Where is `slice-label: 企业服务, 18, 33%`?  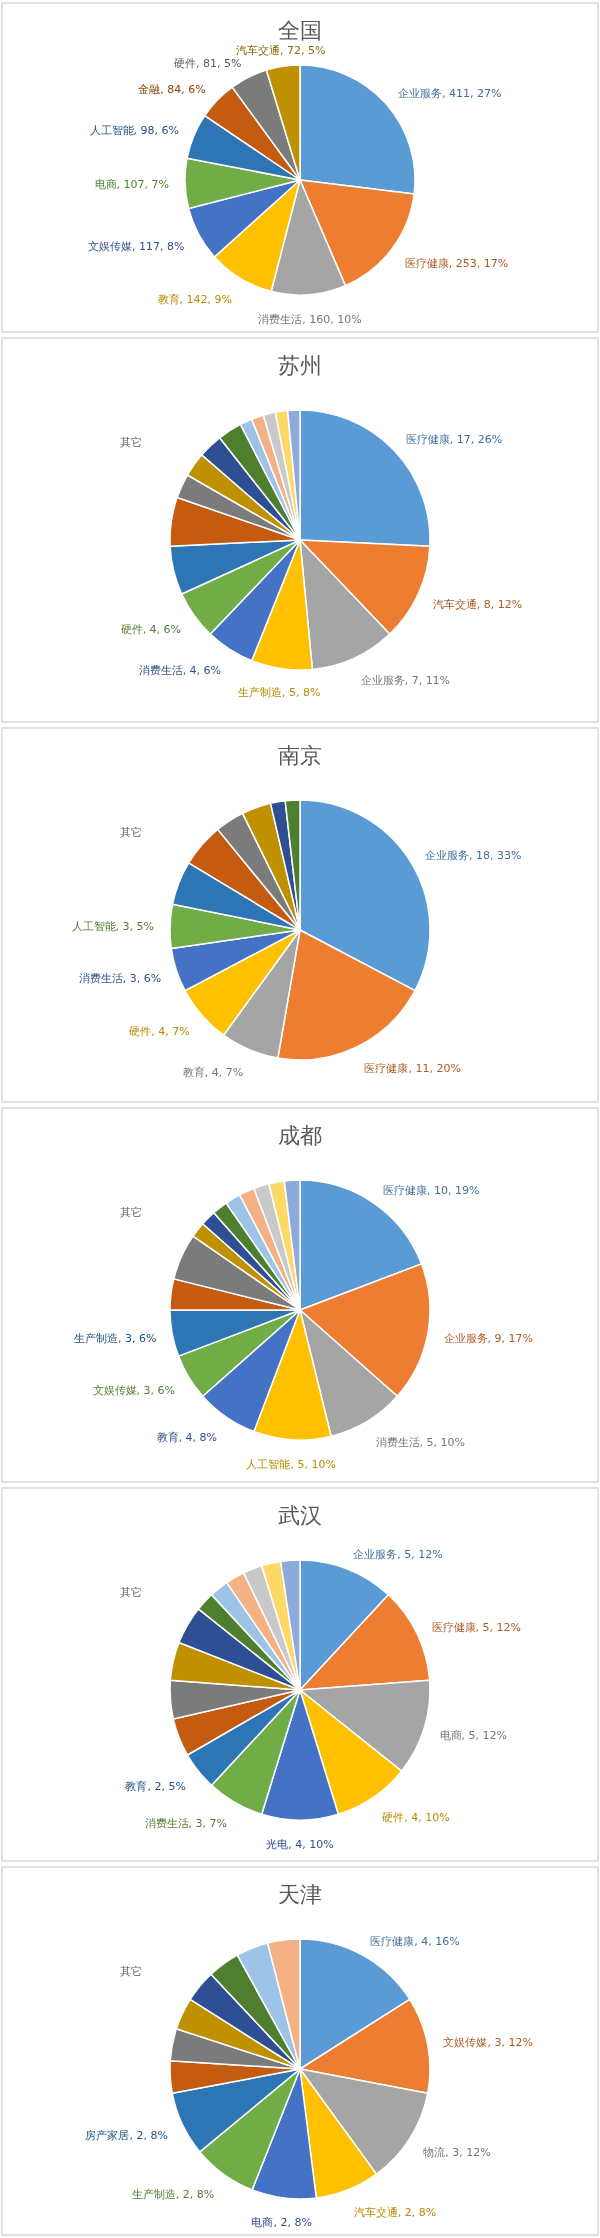
slice-label: 企业服务, 18, 33% is located at coordinates (473, 855).